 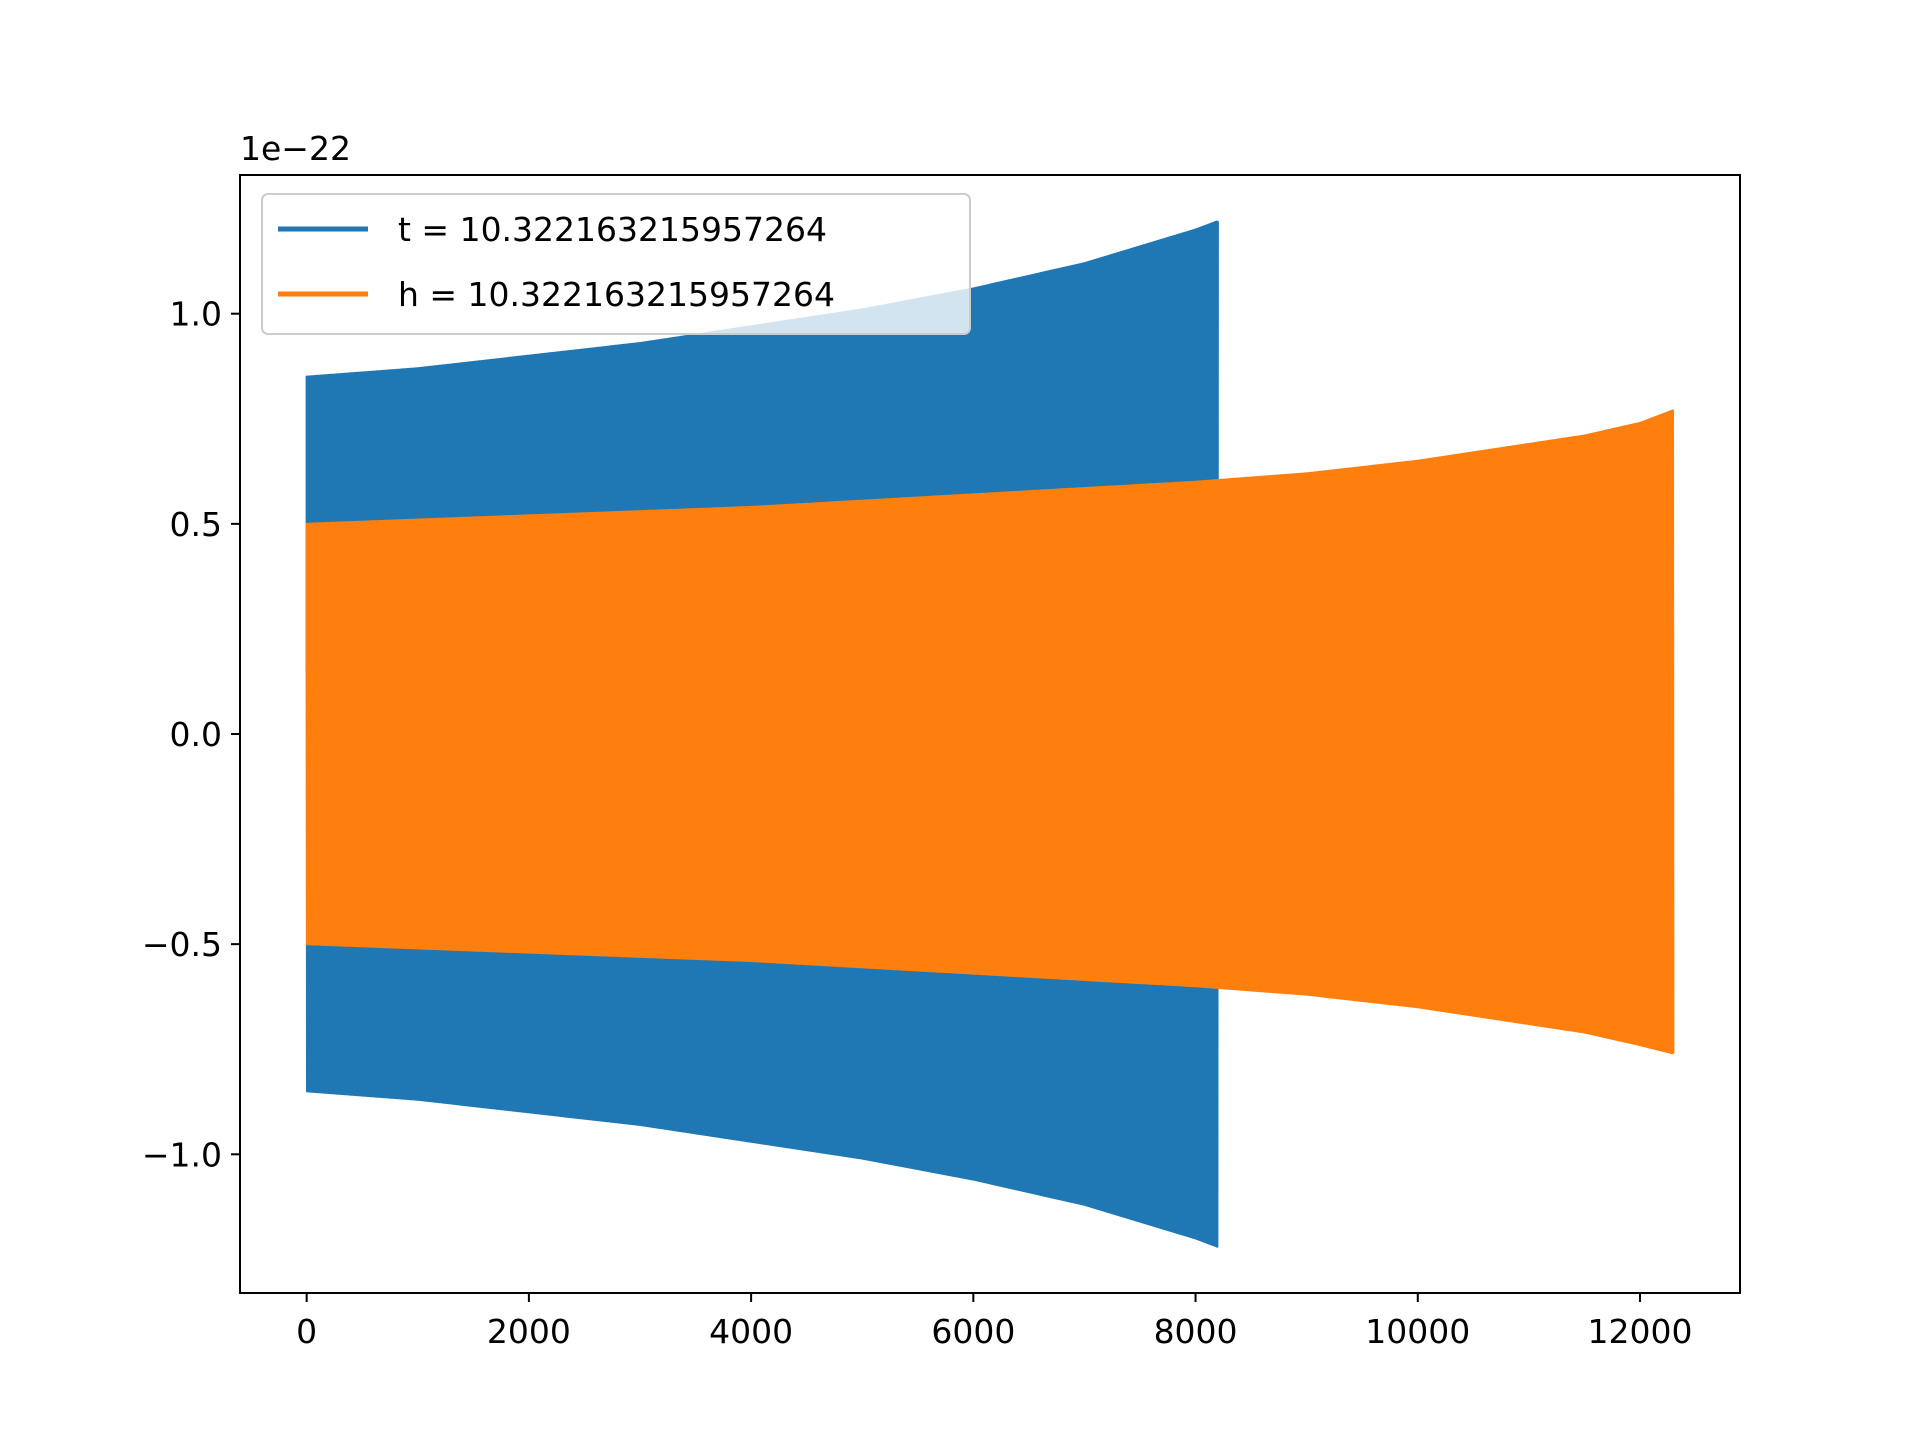 What do you see at coordinates (973, 1331) in the screenshot?
I see `x-tick-label: 6000` at bounding box center [973, 1331].